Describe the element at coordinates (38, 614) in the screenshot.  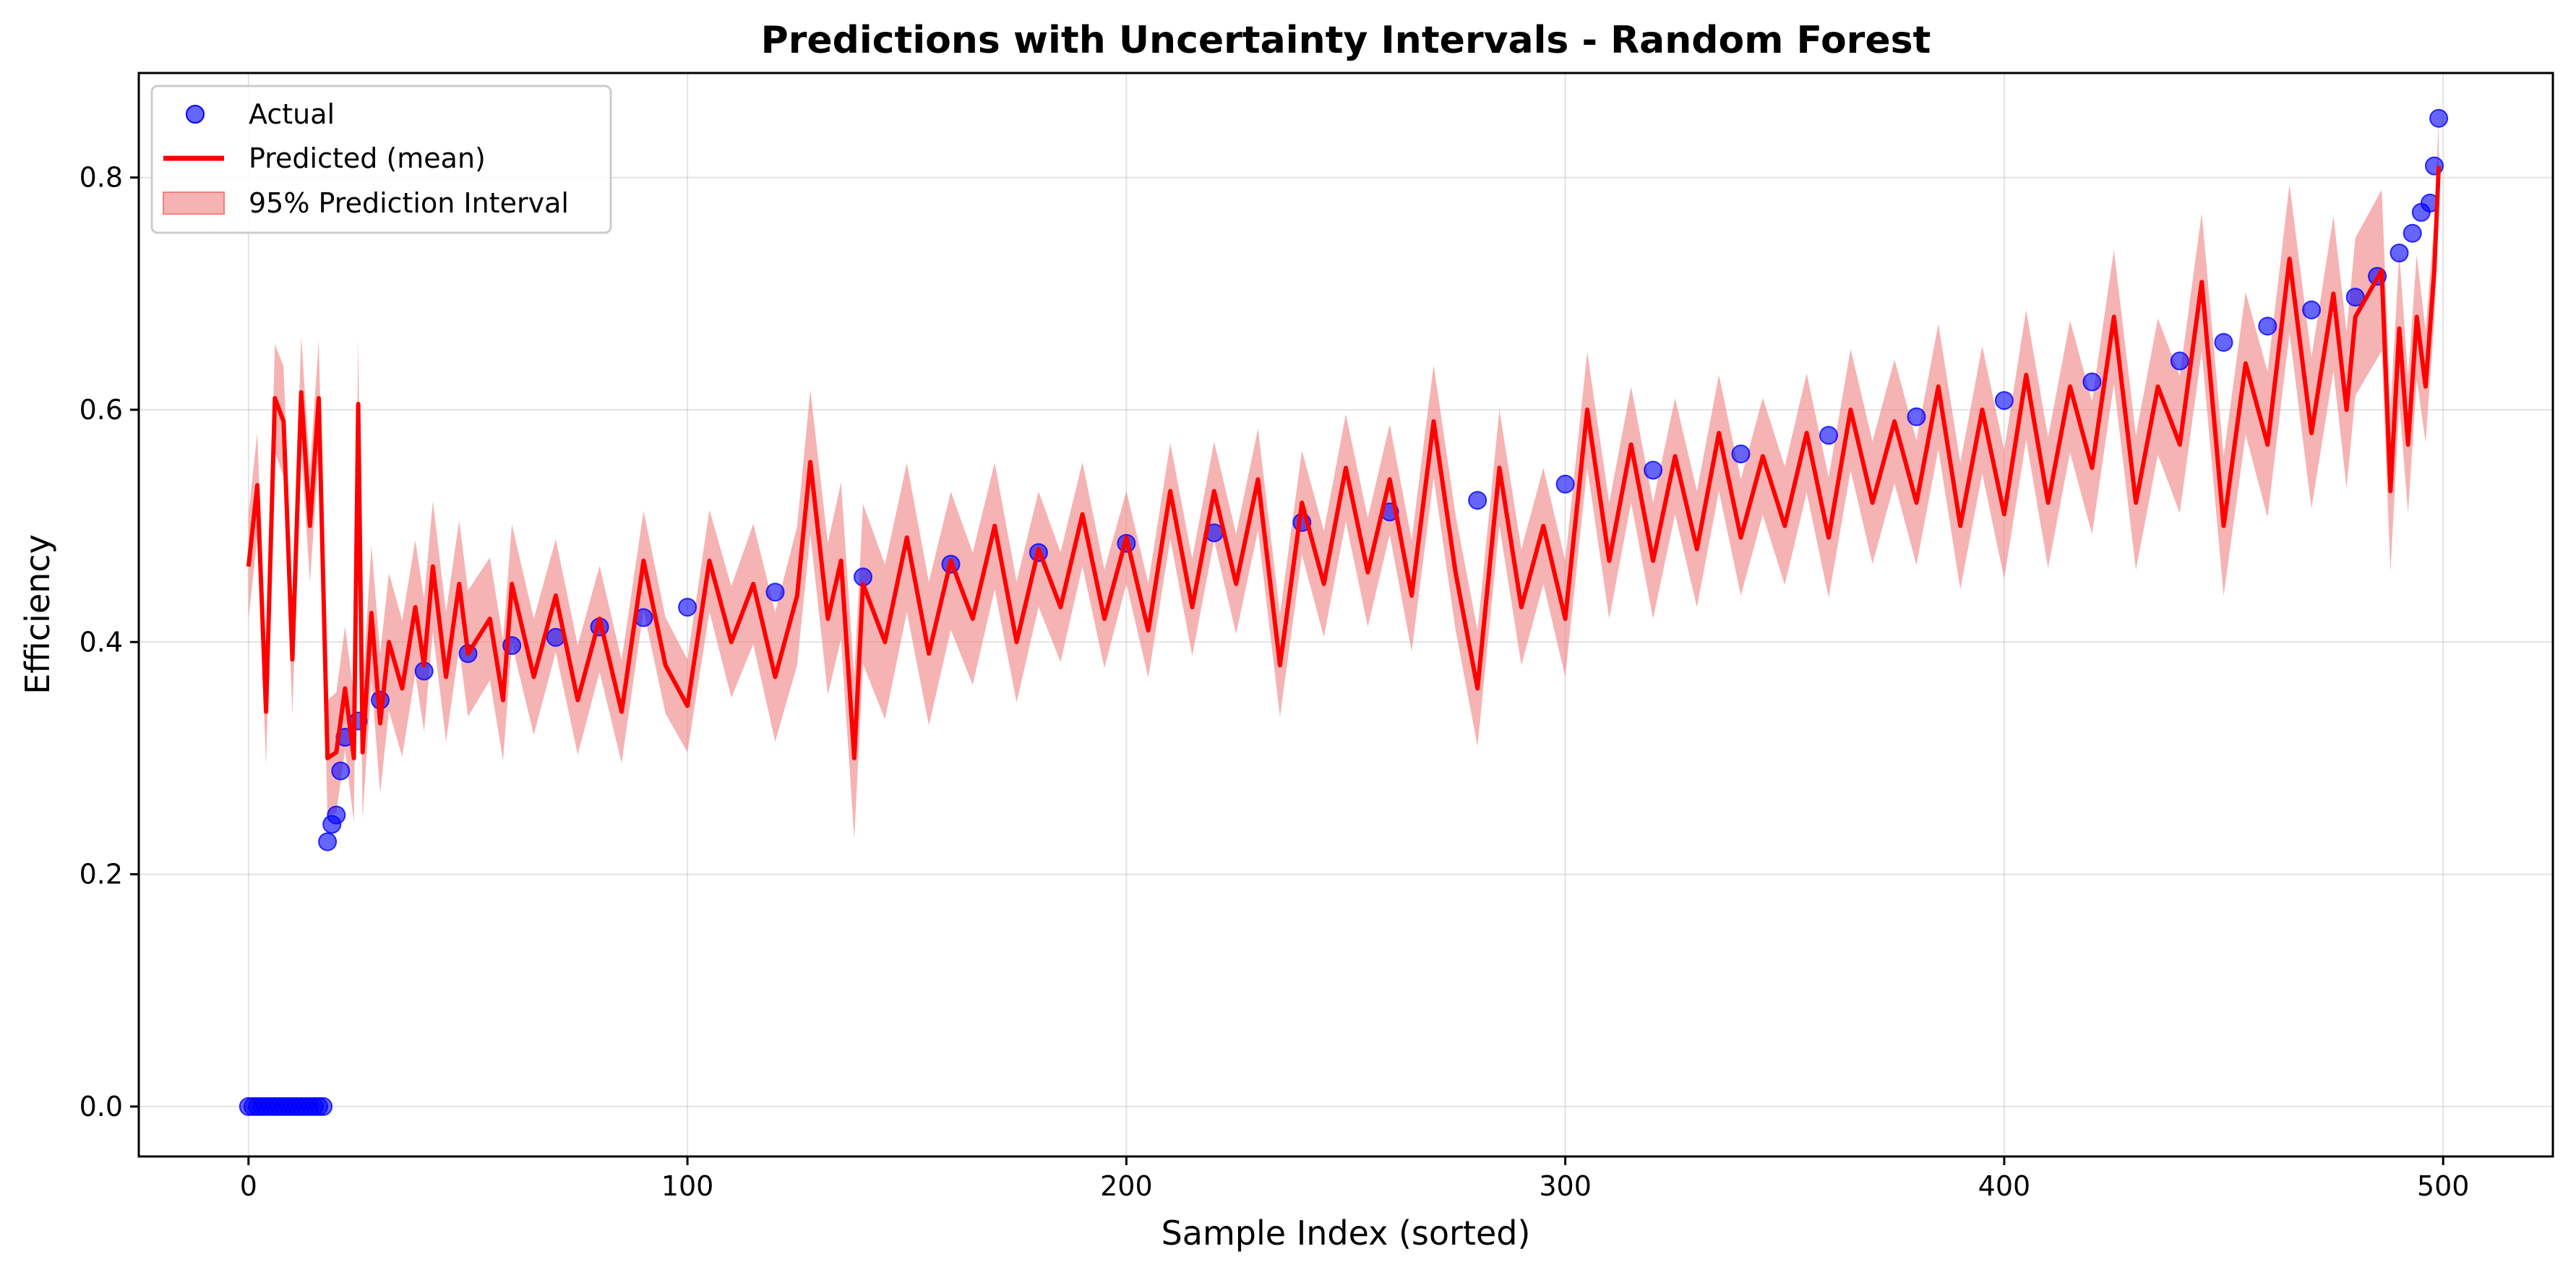
I see `y-axis-label: Efficiency` at that location.